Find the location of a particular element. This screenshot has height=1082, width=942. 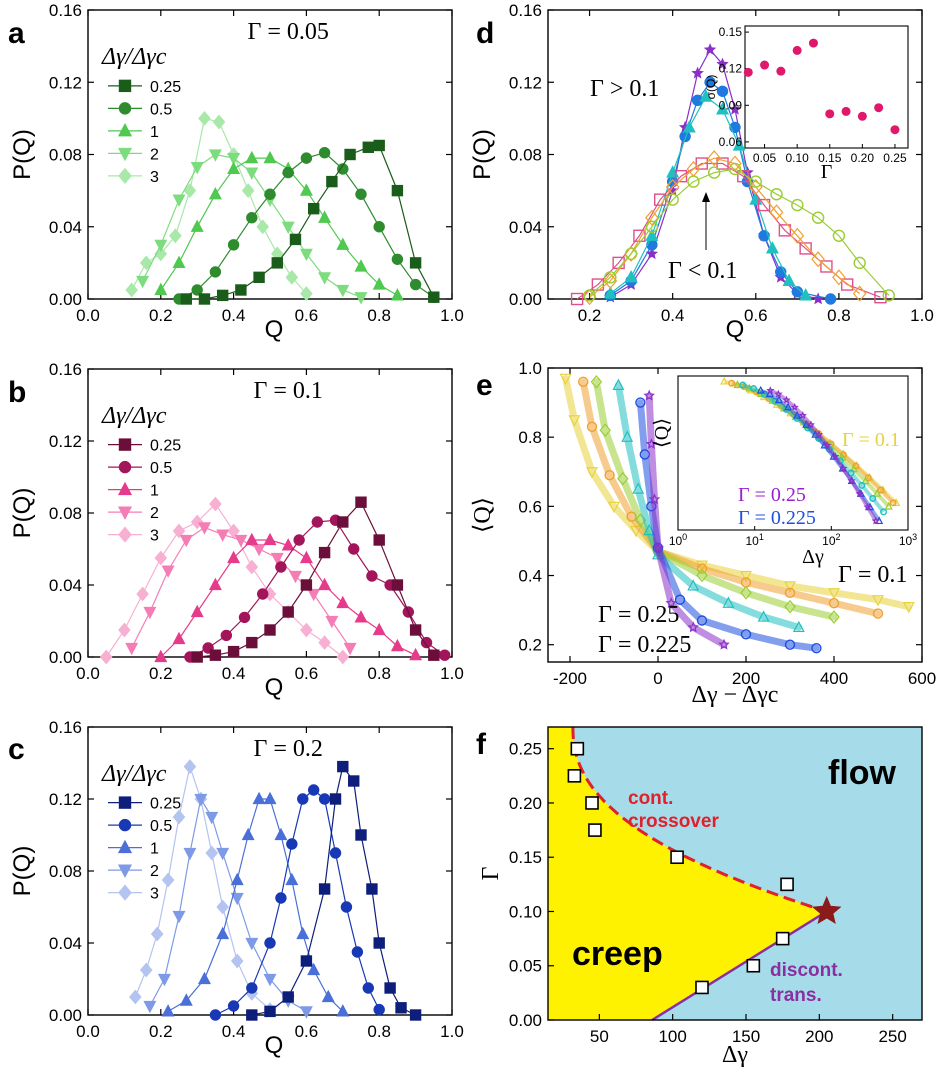

panel-f-ytick-label: 0.15 is located at coordinates (525, 857).